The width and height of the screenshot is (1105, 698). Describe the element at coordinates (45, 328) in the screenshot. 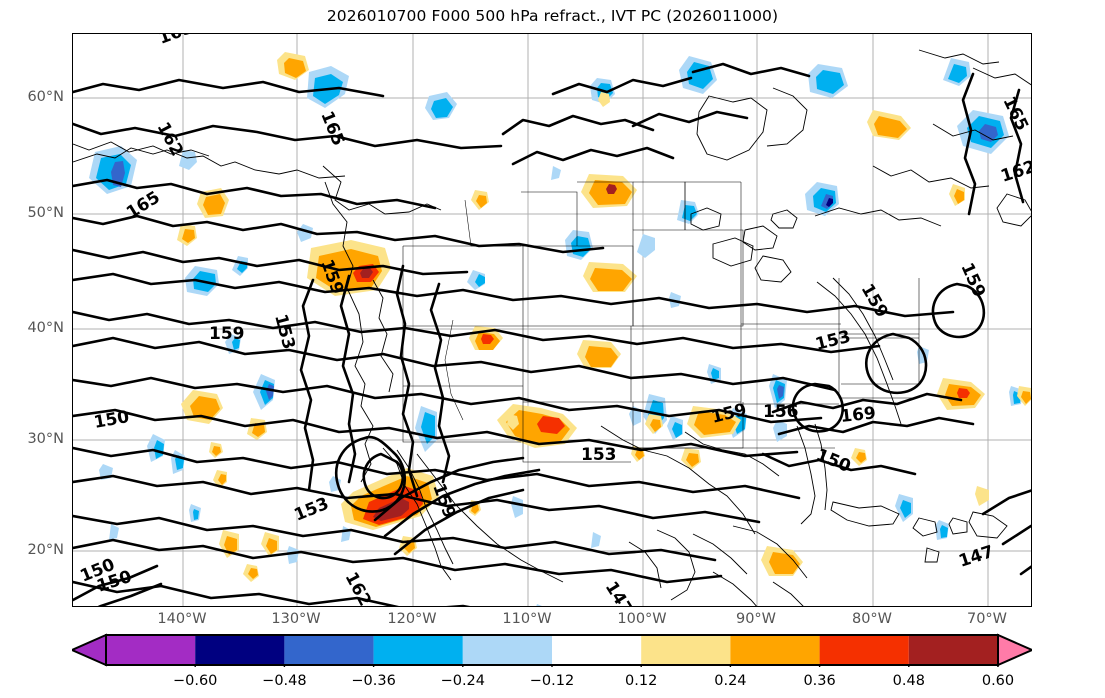

I see `lat-tick-40n: 40°N` at that location.